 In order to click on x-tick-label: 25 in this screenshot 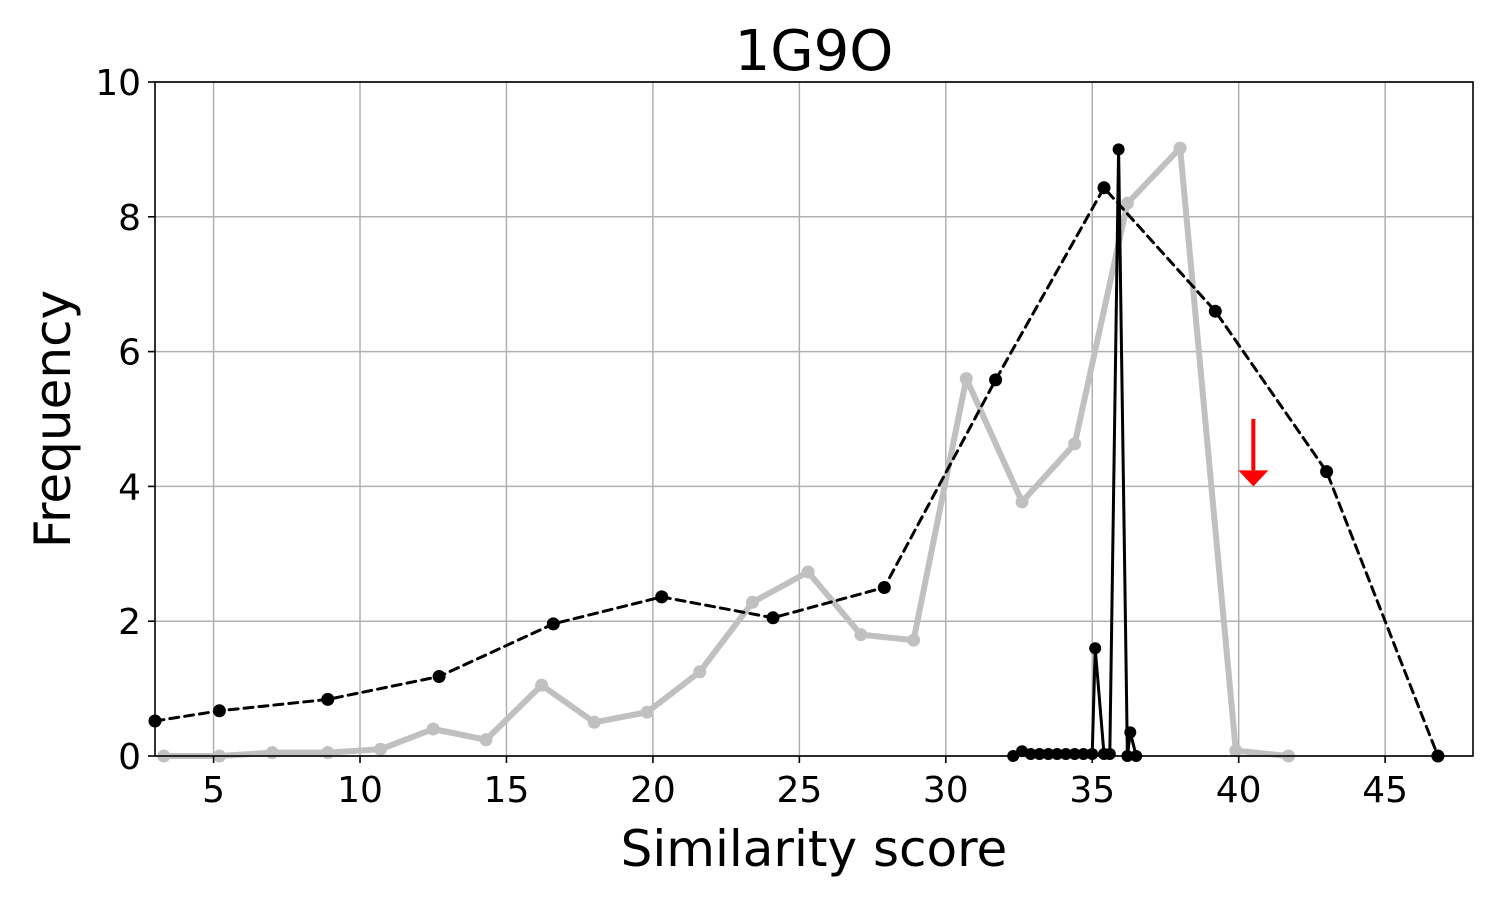, I will do `click(799, 790)`.